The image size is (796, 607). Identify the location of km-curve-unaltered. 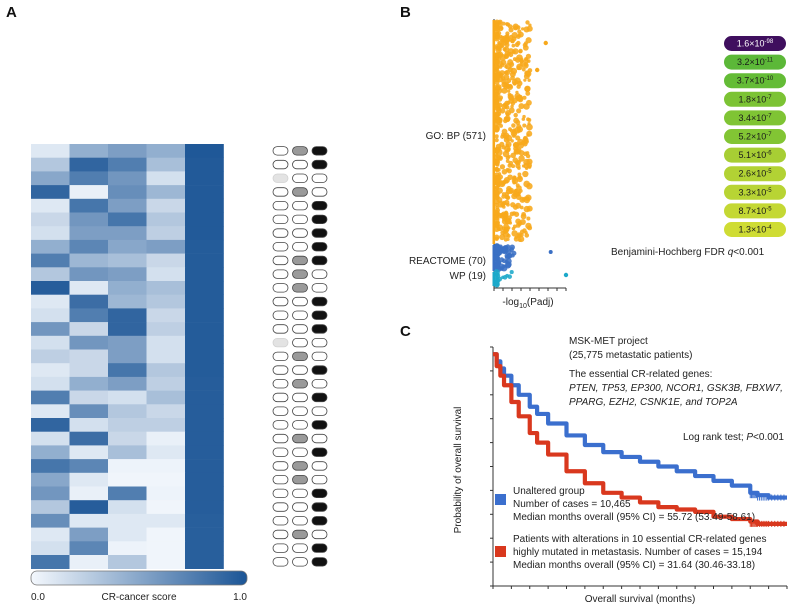
(640, 426).